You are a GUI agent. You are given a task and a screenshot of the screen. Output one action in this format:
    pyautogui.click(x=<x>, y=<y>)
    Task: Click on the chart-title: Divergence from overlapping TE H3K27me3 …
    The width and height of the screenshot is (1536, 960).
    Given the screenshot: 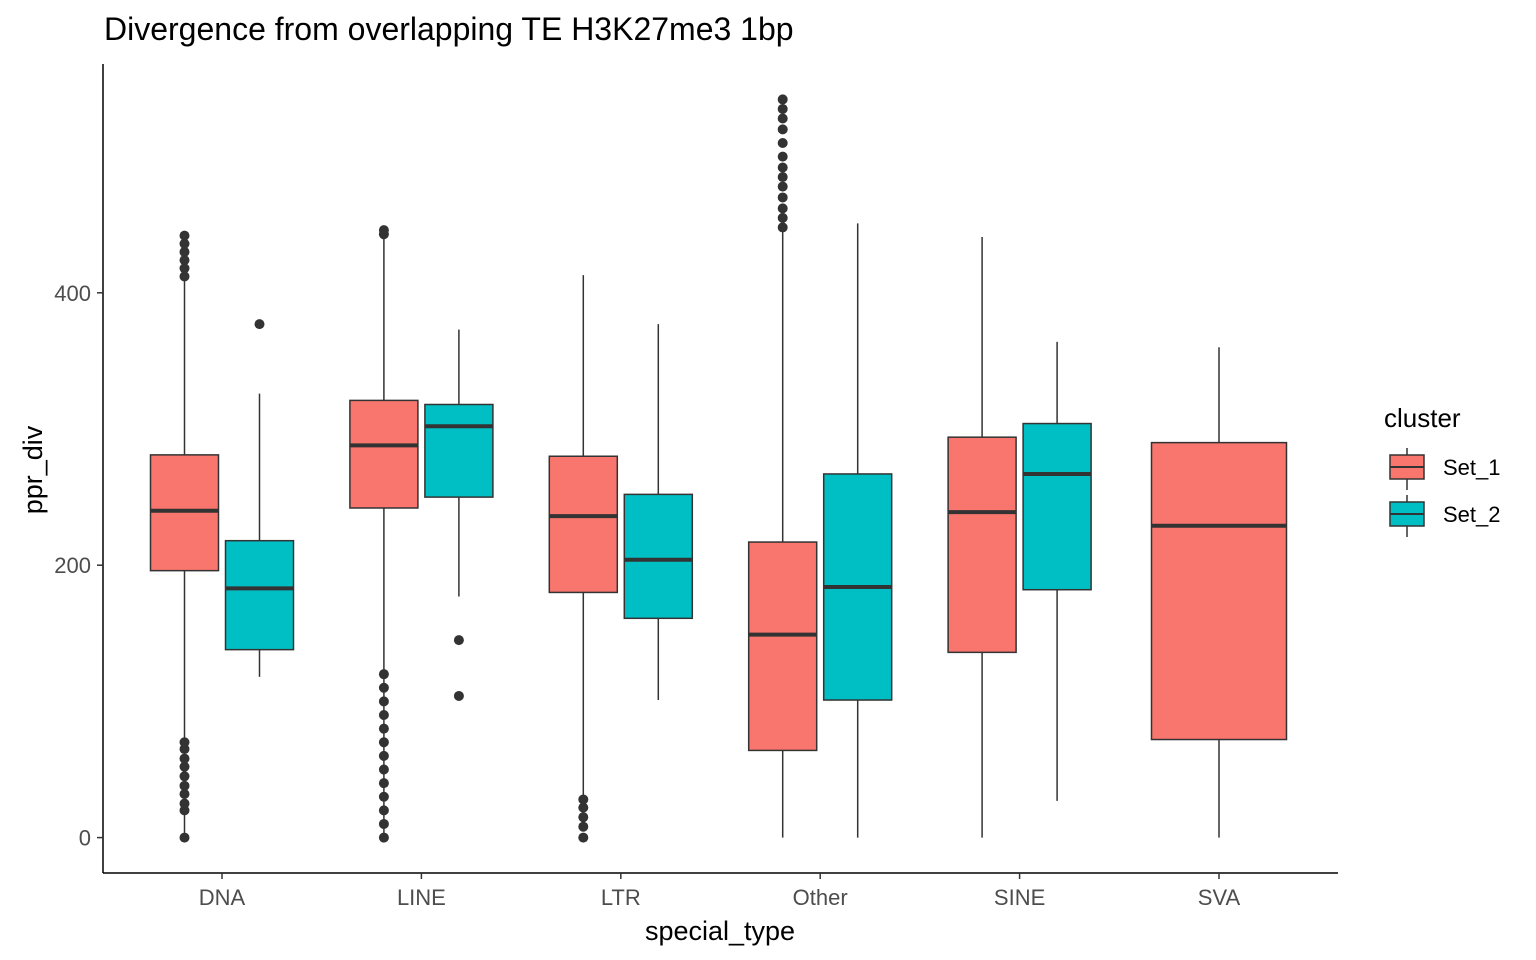 What is the action you would take?
    pyautogui.click(x=449, y=29)
    